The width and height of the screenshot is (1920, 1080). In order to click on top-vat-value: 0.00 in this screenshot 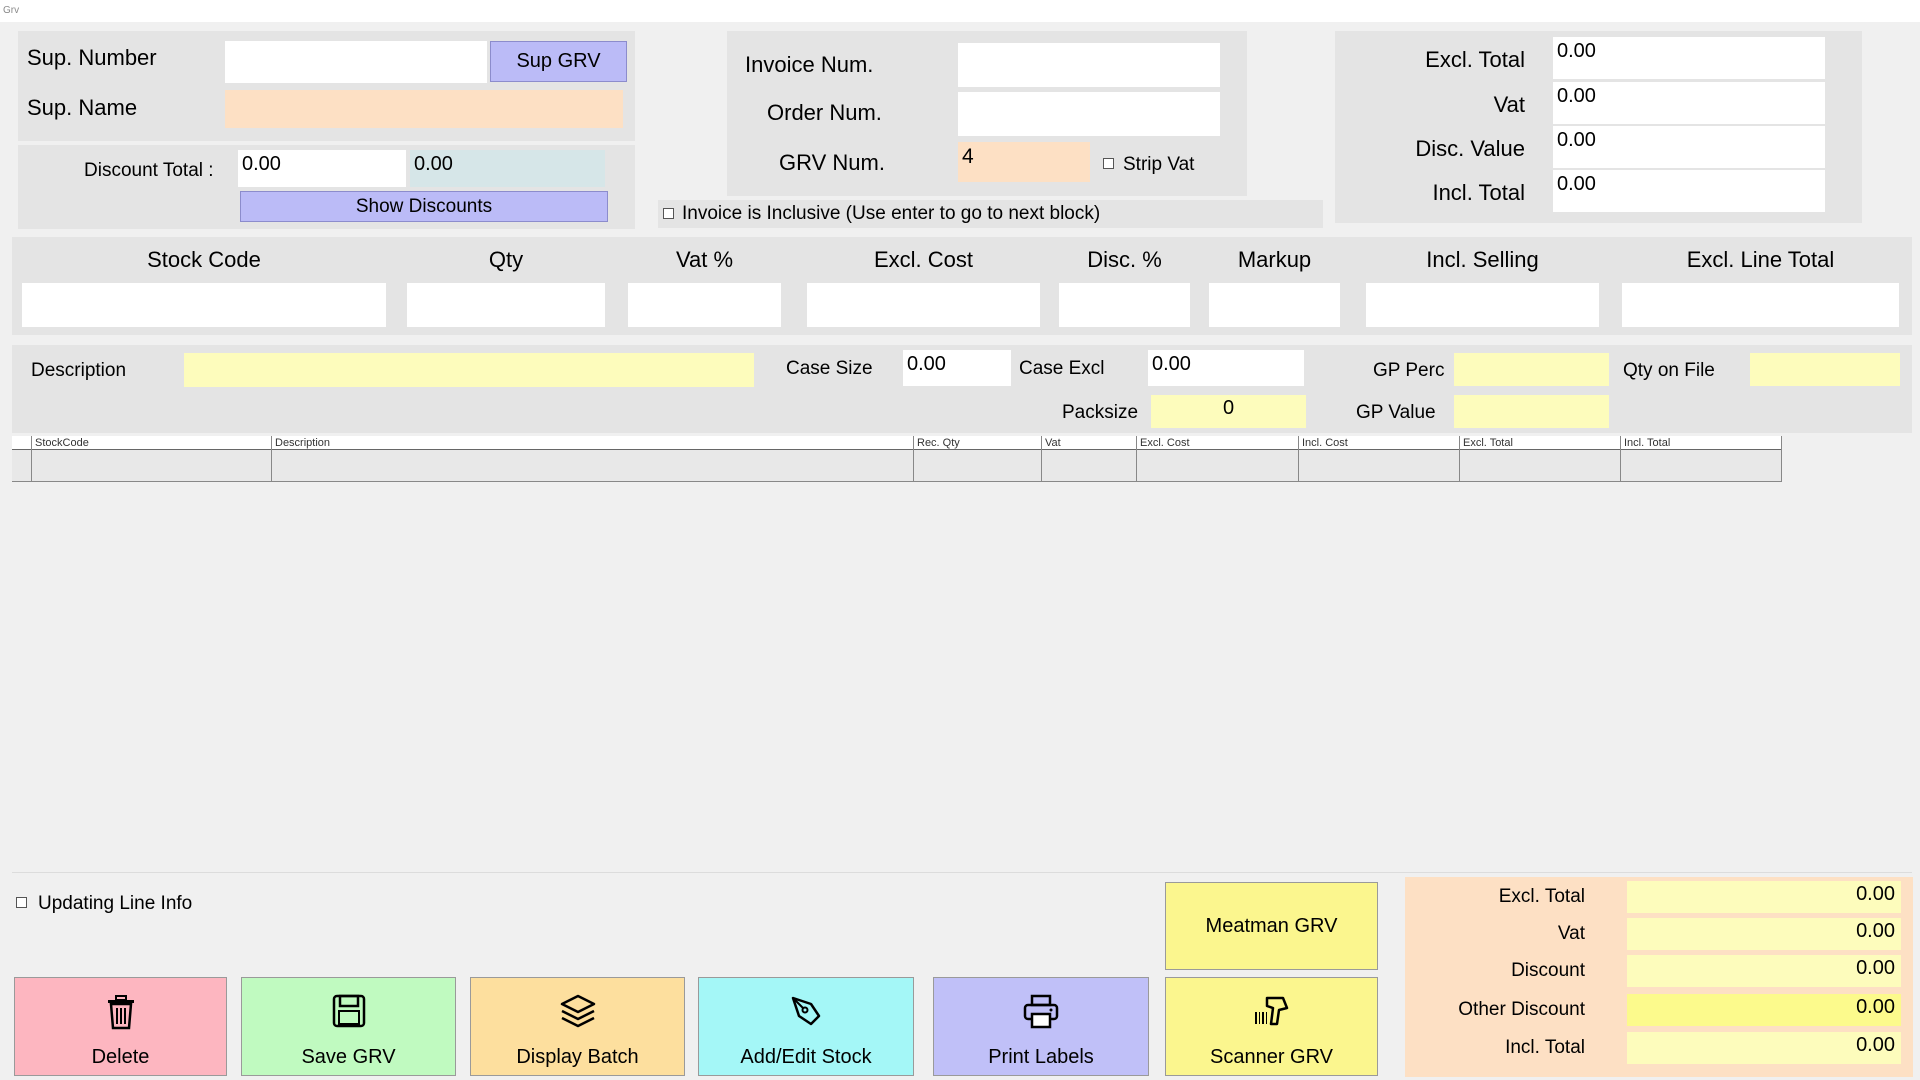, I will do `click(1689, 103)`.